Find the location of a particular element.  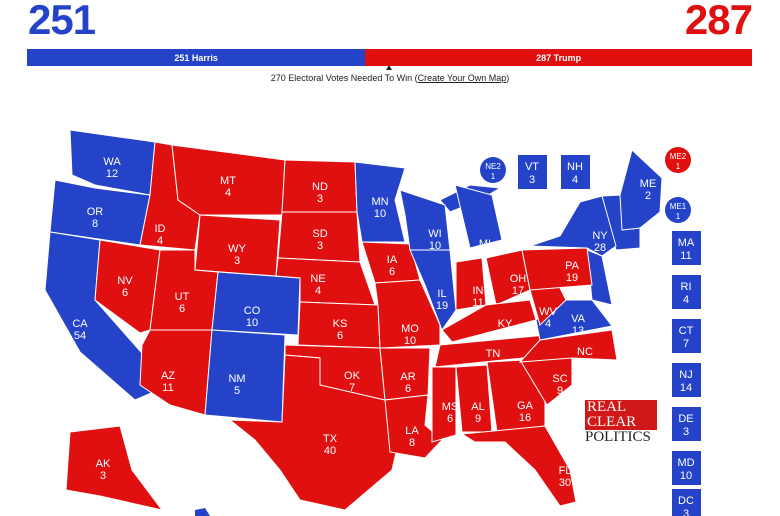

state-ev-wy: 3 is located at coordinates (237, 261).